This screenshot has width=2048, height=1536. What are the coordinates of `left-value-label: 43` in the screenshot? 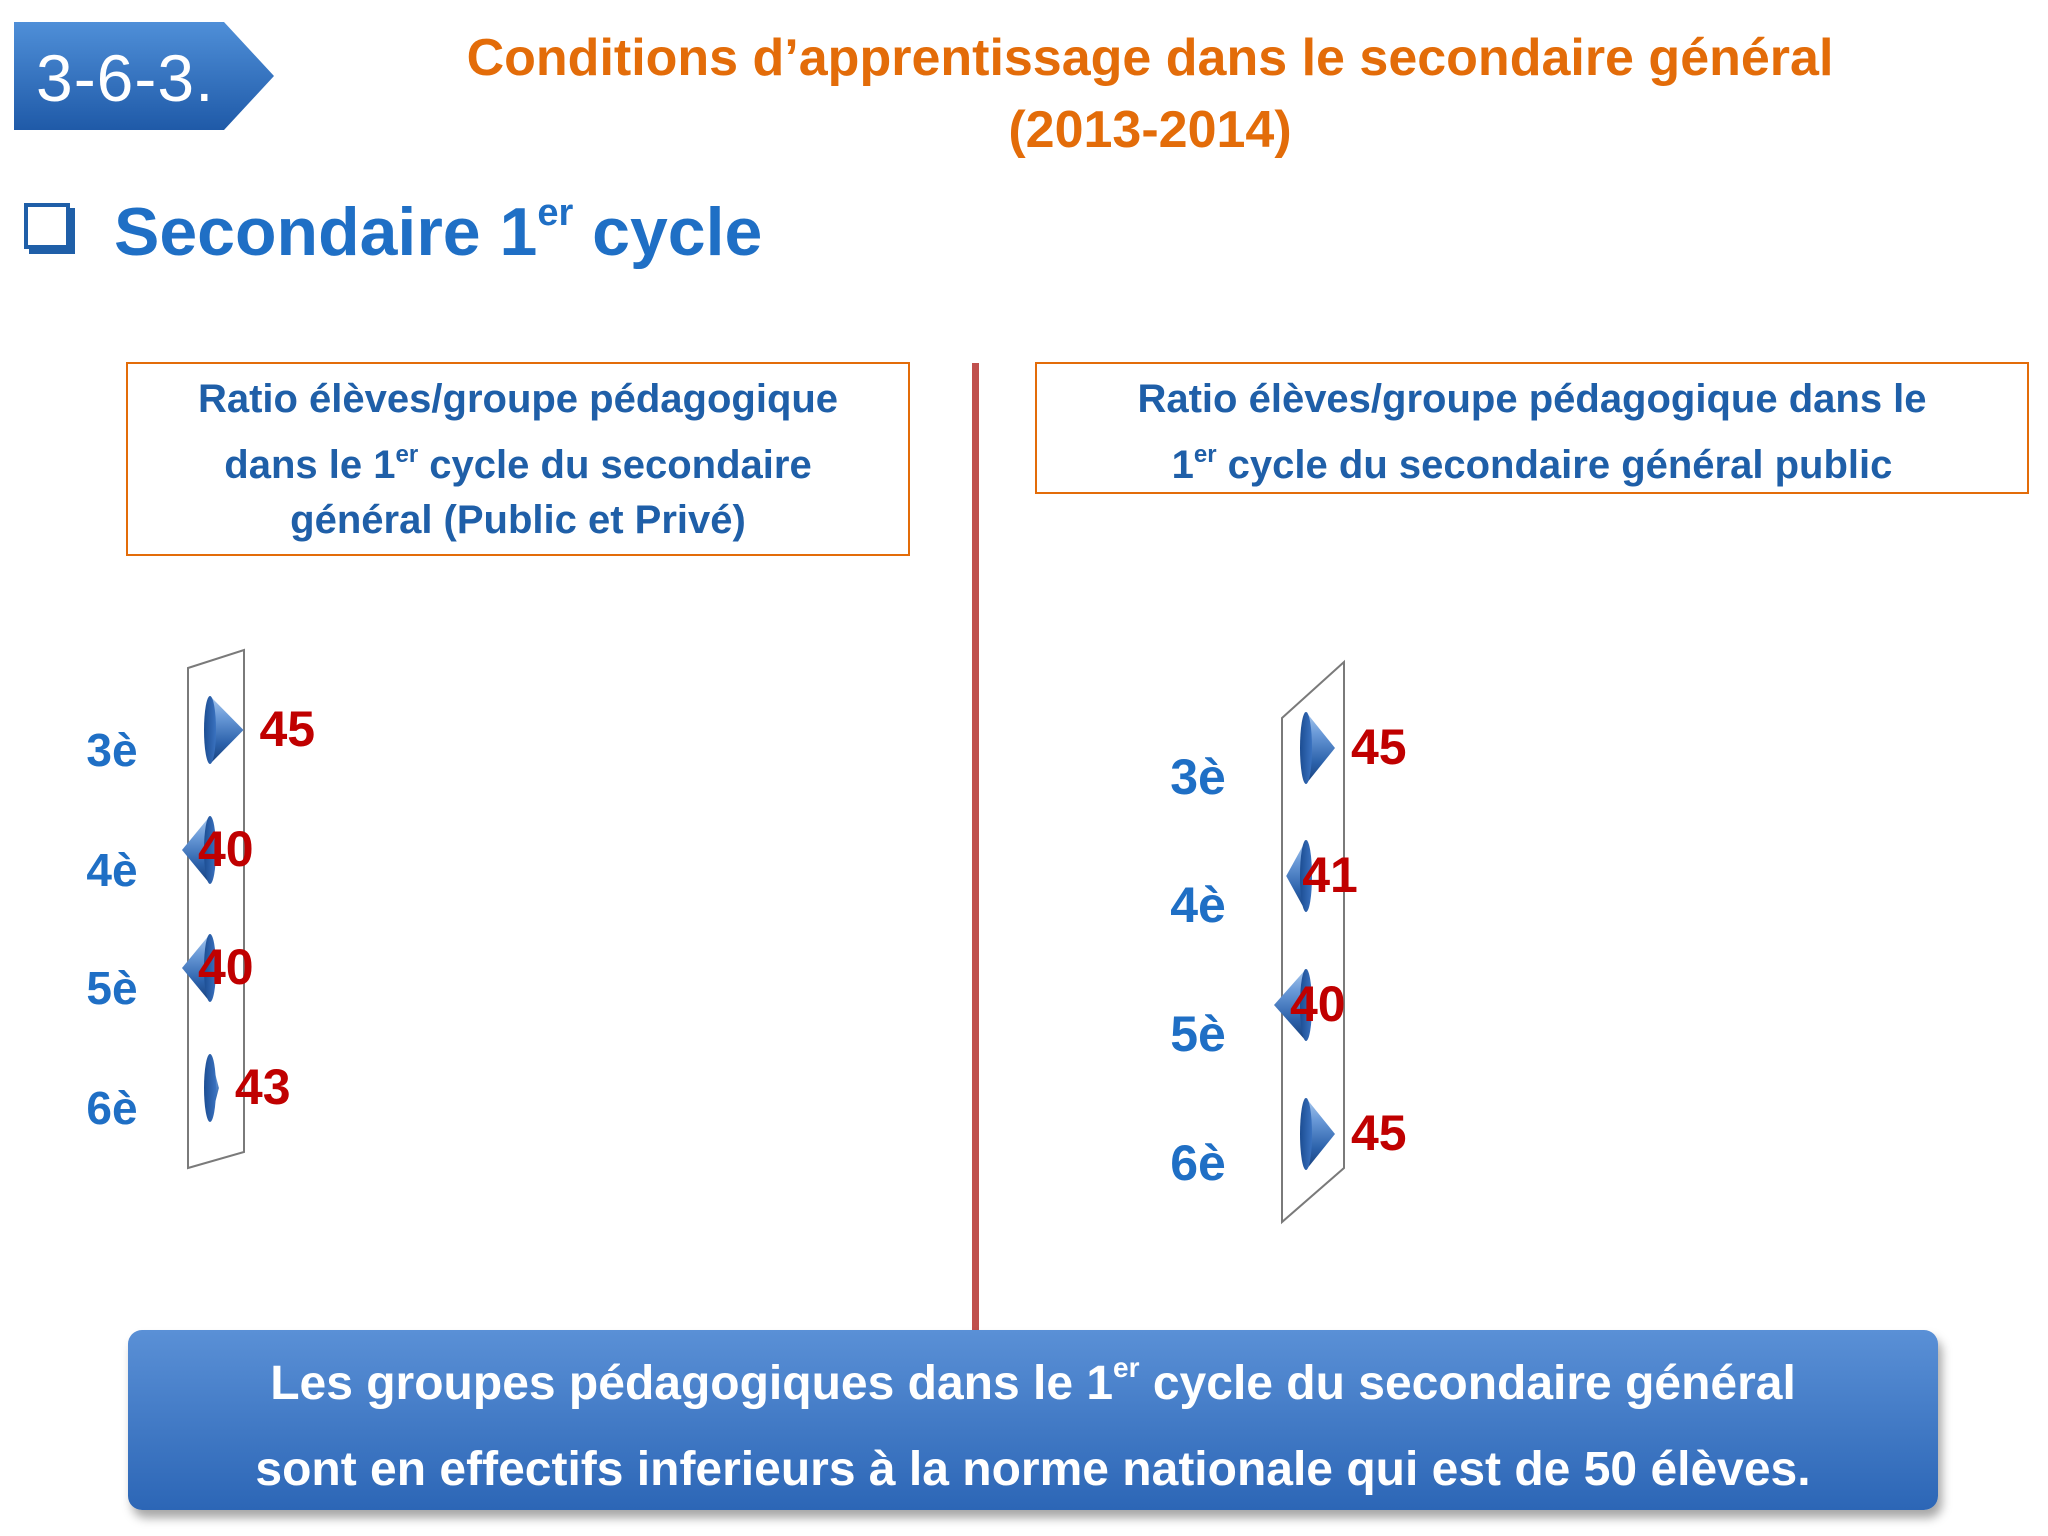 It's located at (263, 1087).